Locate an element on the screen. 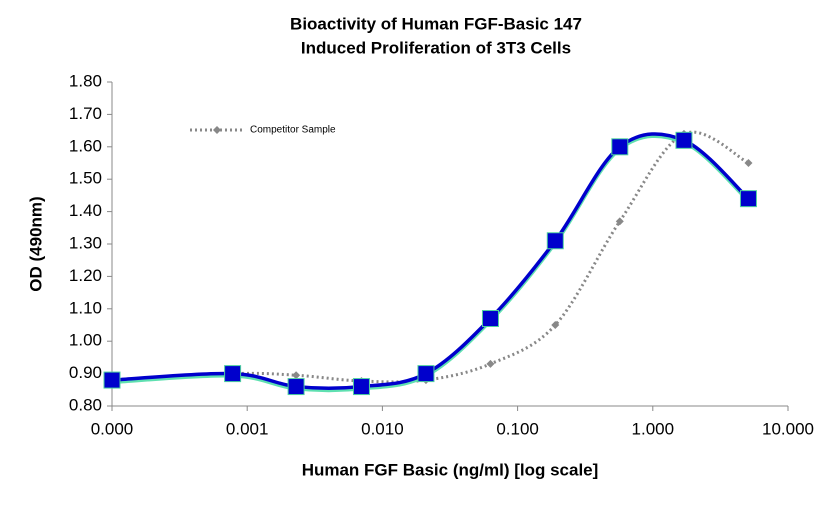 Image resolution: width=833 pixels, height=519 pixels. x-tick-label: 10.000 is located at coordinates (788, 428).